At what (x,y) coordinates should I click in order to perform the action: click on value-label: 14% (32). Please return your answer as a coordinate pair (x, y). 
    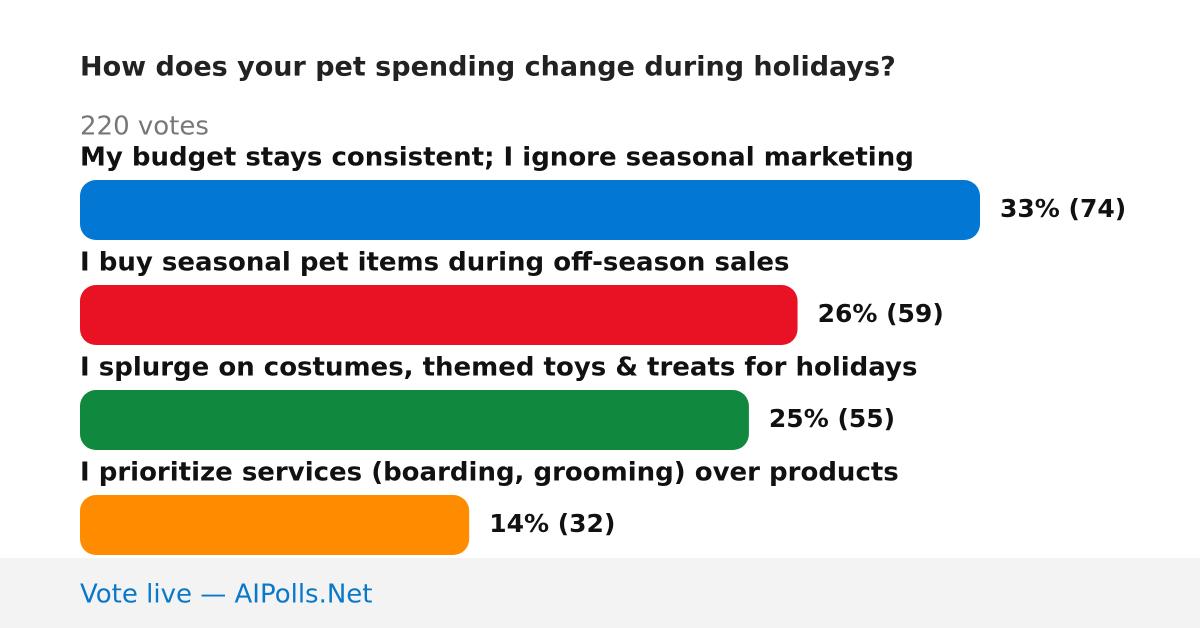
    Looking at the image, I should click on (552, 523).